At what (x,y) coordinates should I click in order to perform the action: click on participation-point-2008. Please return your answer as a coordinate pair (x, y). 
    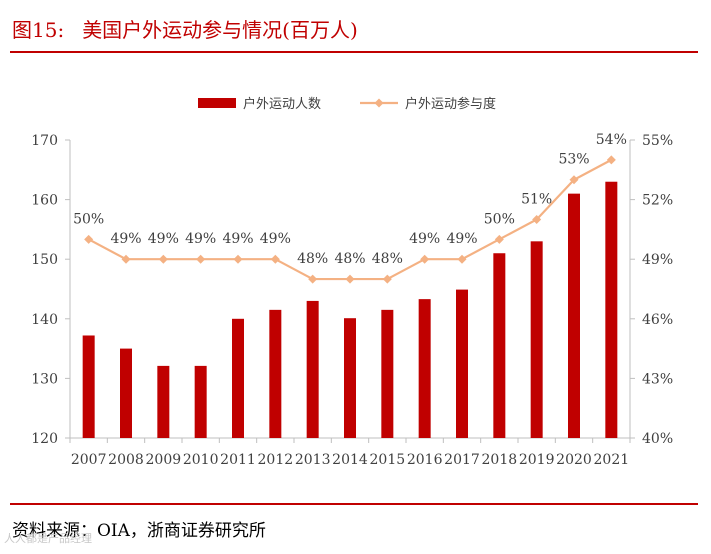
    Looking at the image, I should click on (126, 259).